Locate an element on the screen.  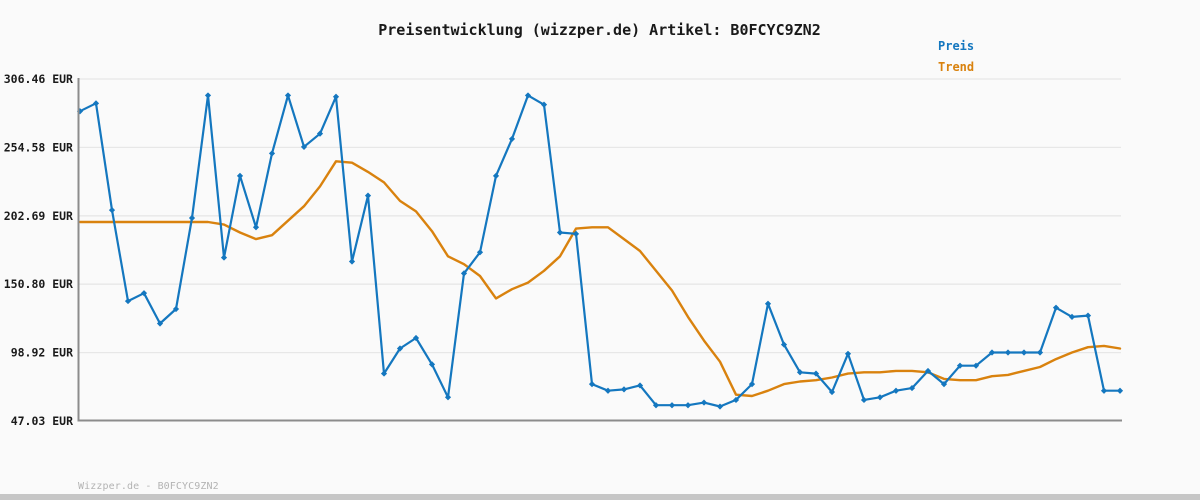
y-tick-label: 306.46 EUR is located at coordinates (38, 79).